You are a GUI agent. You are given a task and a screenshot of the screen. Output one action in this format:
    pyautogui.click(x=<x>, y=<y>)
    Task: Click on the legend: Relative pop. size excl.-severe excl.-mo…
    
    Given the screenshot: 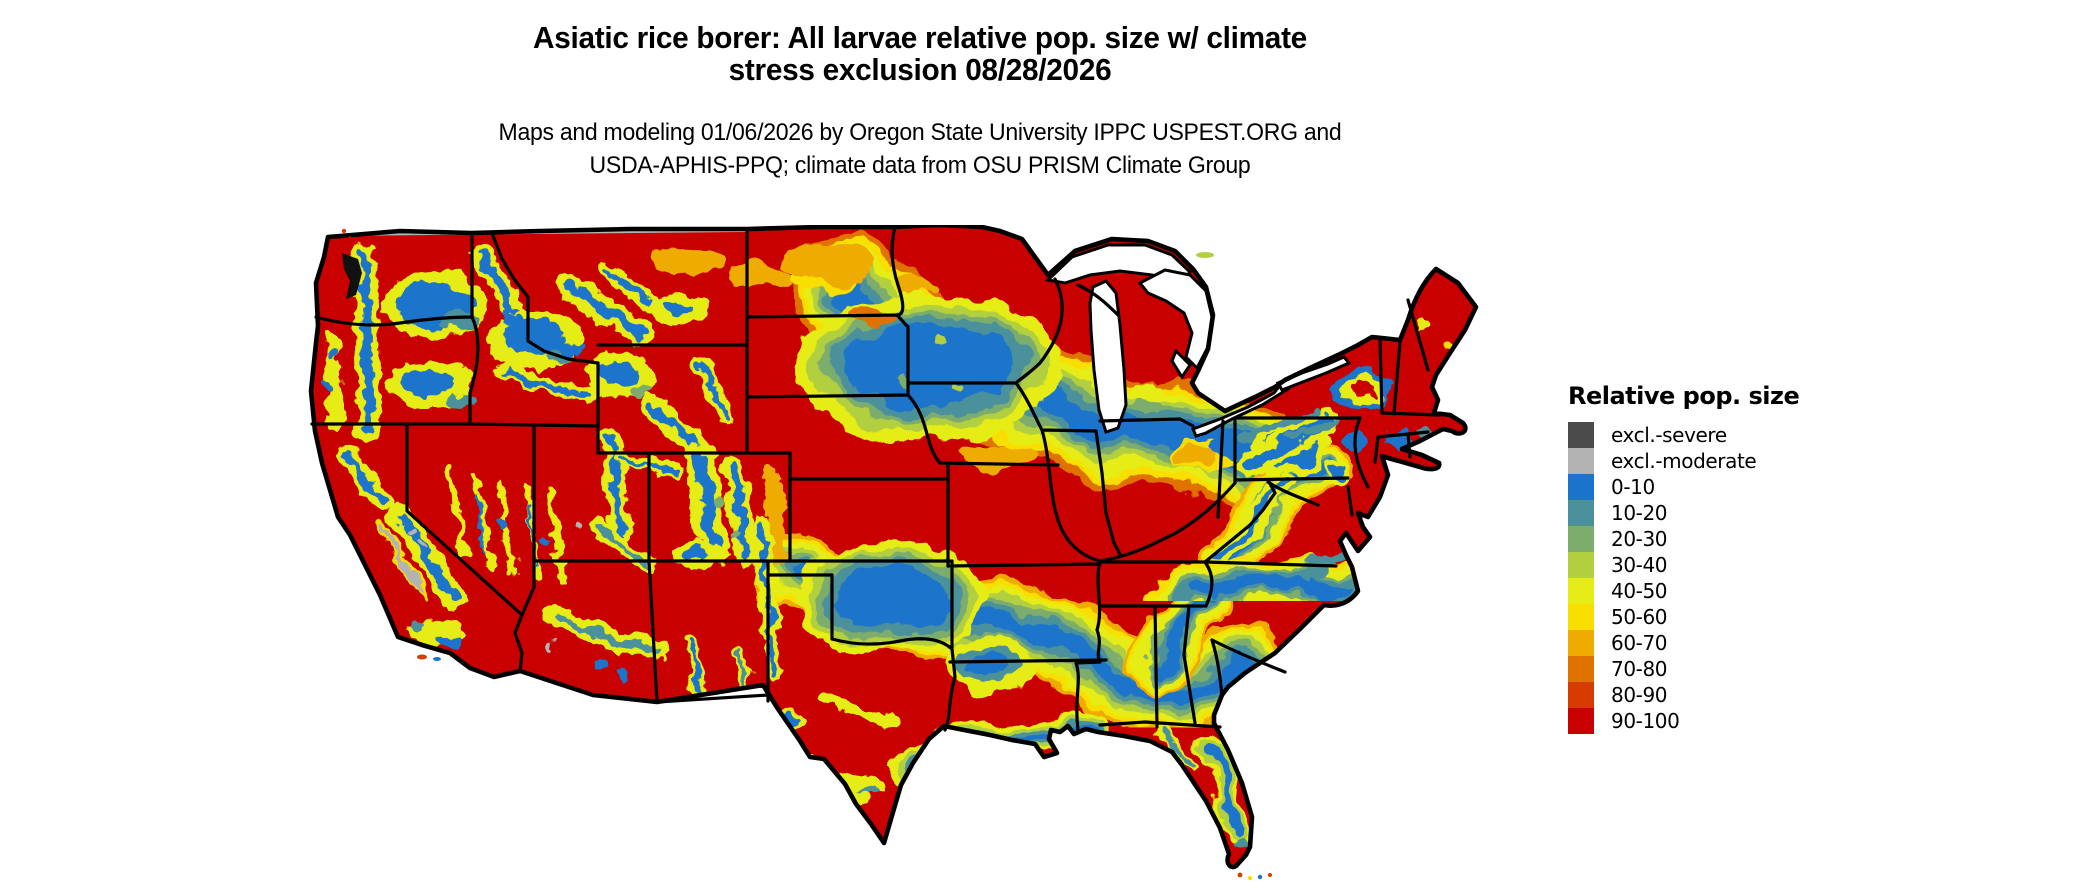 What is the action you would take?
    pyautogui.click(x=1708, y=558)
    